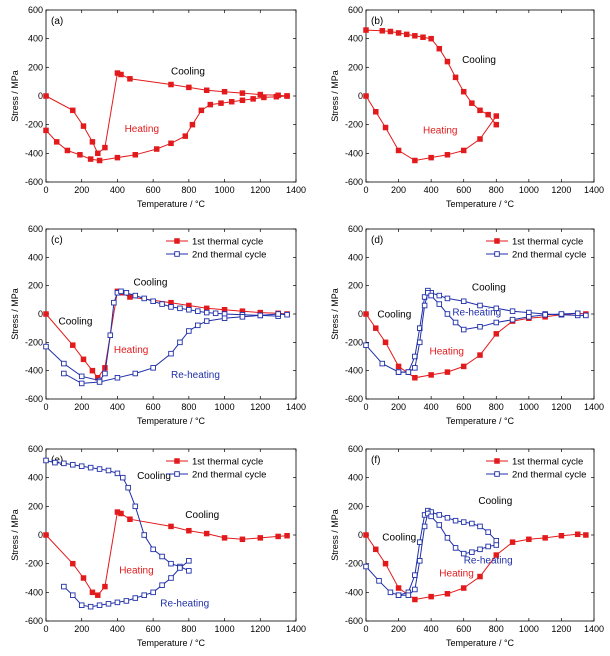 Image resolution: width=610 pixels, height=656 pixels. Describe the element at coordinates (480, 421) in the screenshot. I see `x-axis-label: Temperature / °C` at that location.